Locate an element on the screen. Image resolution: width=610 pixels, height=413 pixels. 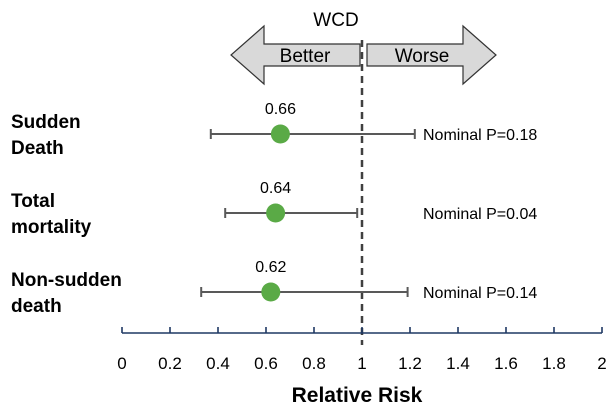
p-value-label: Nominal P=0.04 is located at coordinates (480, 214).